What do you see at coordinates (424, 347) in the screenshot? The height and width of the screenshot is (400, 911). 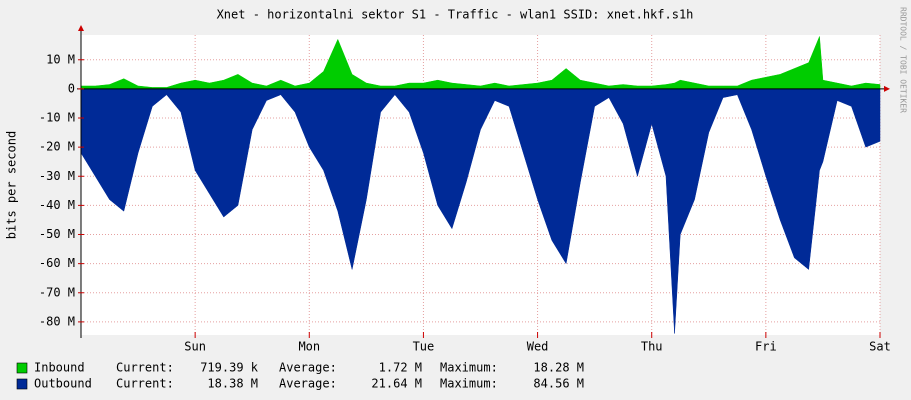 I see `x-tick-label: Tue` at bounding box center [424, 347].